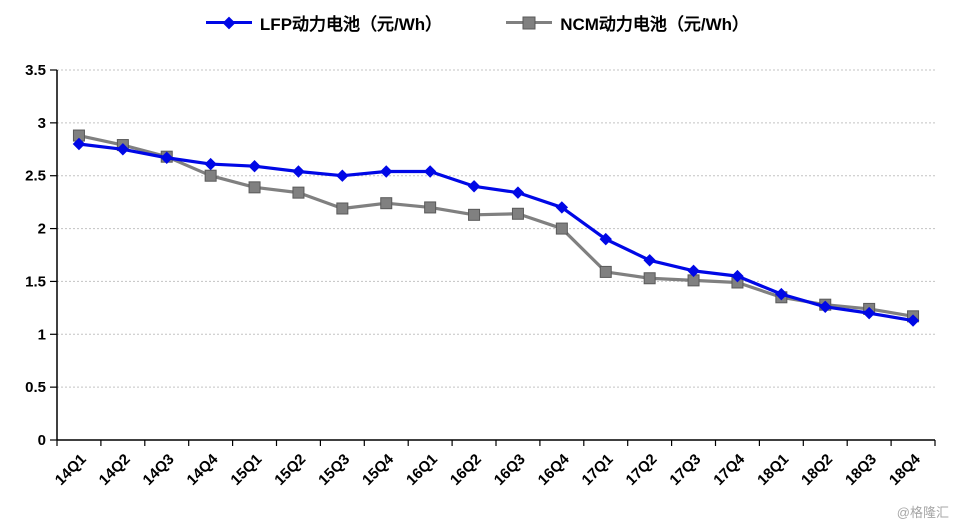 Image resolution: width=955 pixels, height=523 pixels. I want to click on x-axis-label: 18Q1, so click(773, 470).